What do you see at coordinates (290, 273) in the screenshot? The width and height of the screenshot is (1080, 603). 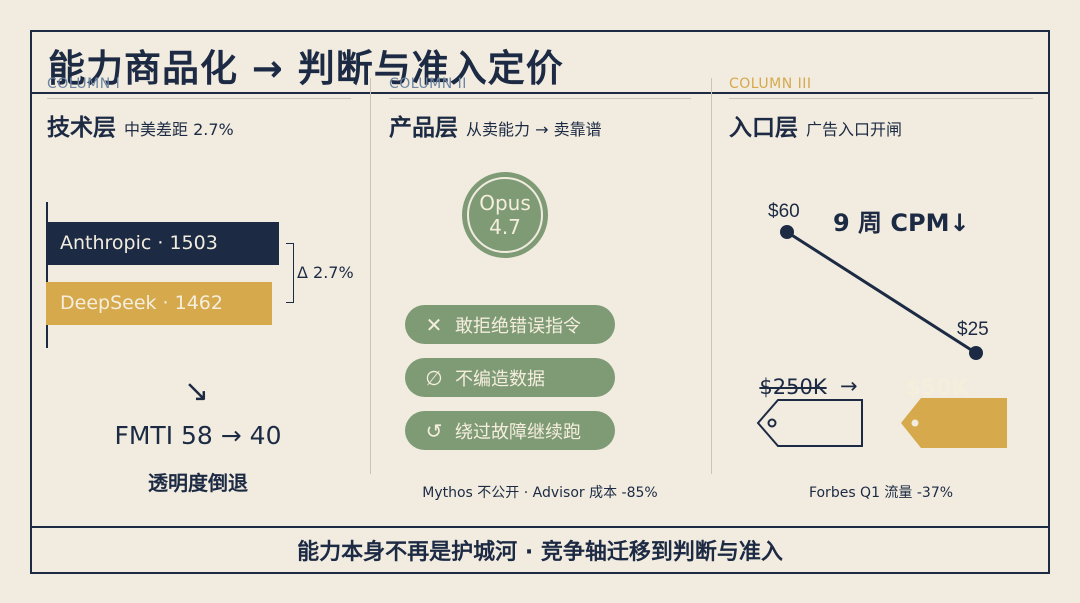 I see `delta-bracket` at bounding box center [290, 273].